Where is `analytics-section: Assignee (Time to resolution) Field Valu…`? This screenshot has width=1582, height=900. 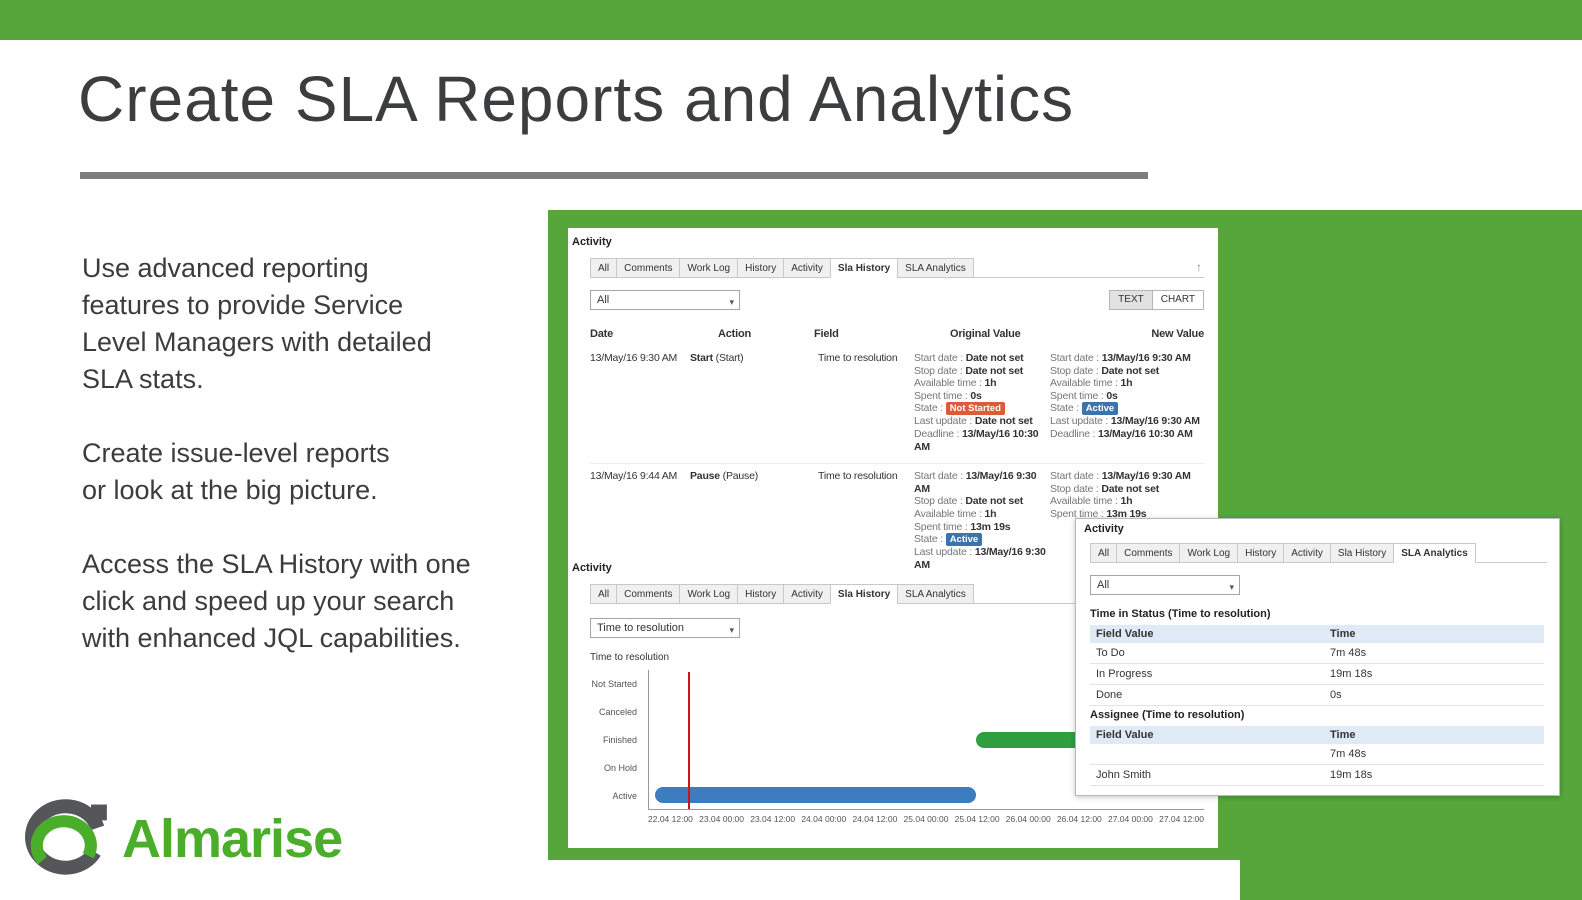
analytics-section: Assignee (Time to resolution) Field Valu… is located at coordinates (1317, 747).